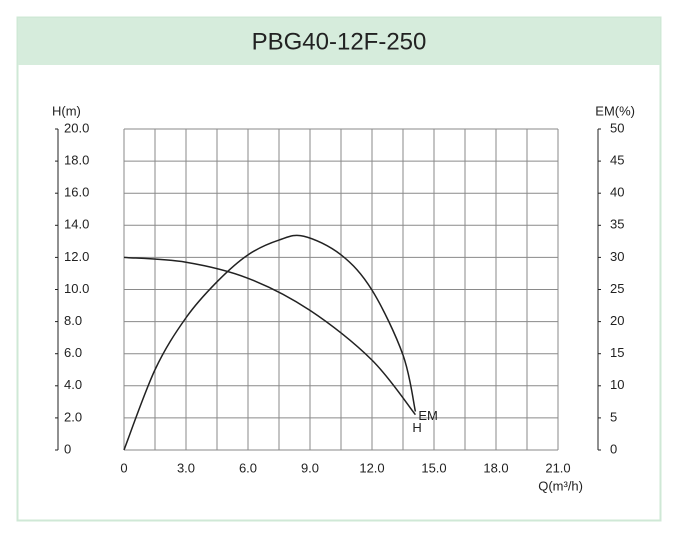 The width and height of the screenshot is (680, 545). I want to click on x-tick-label: 21.0, so click(557, 467).